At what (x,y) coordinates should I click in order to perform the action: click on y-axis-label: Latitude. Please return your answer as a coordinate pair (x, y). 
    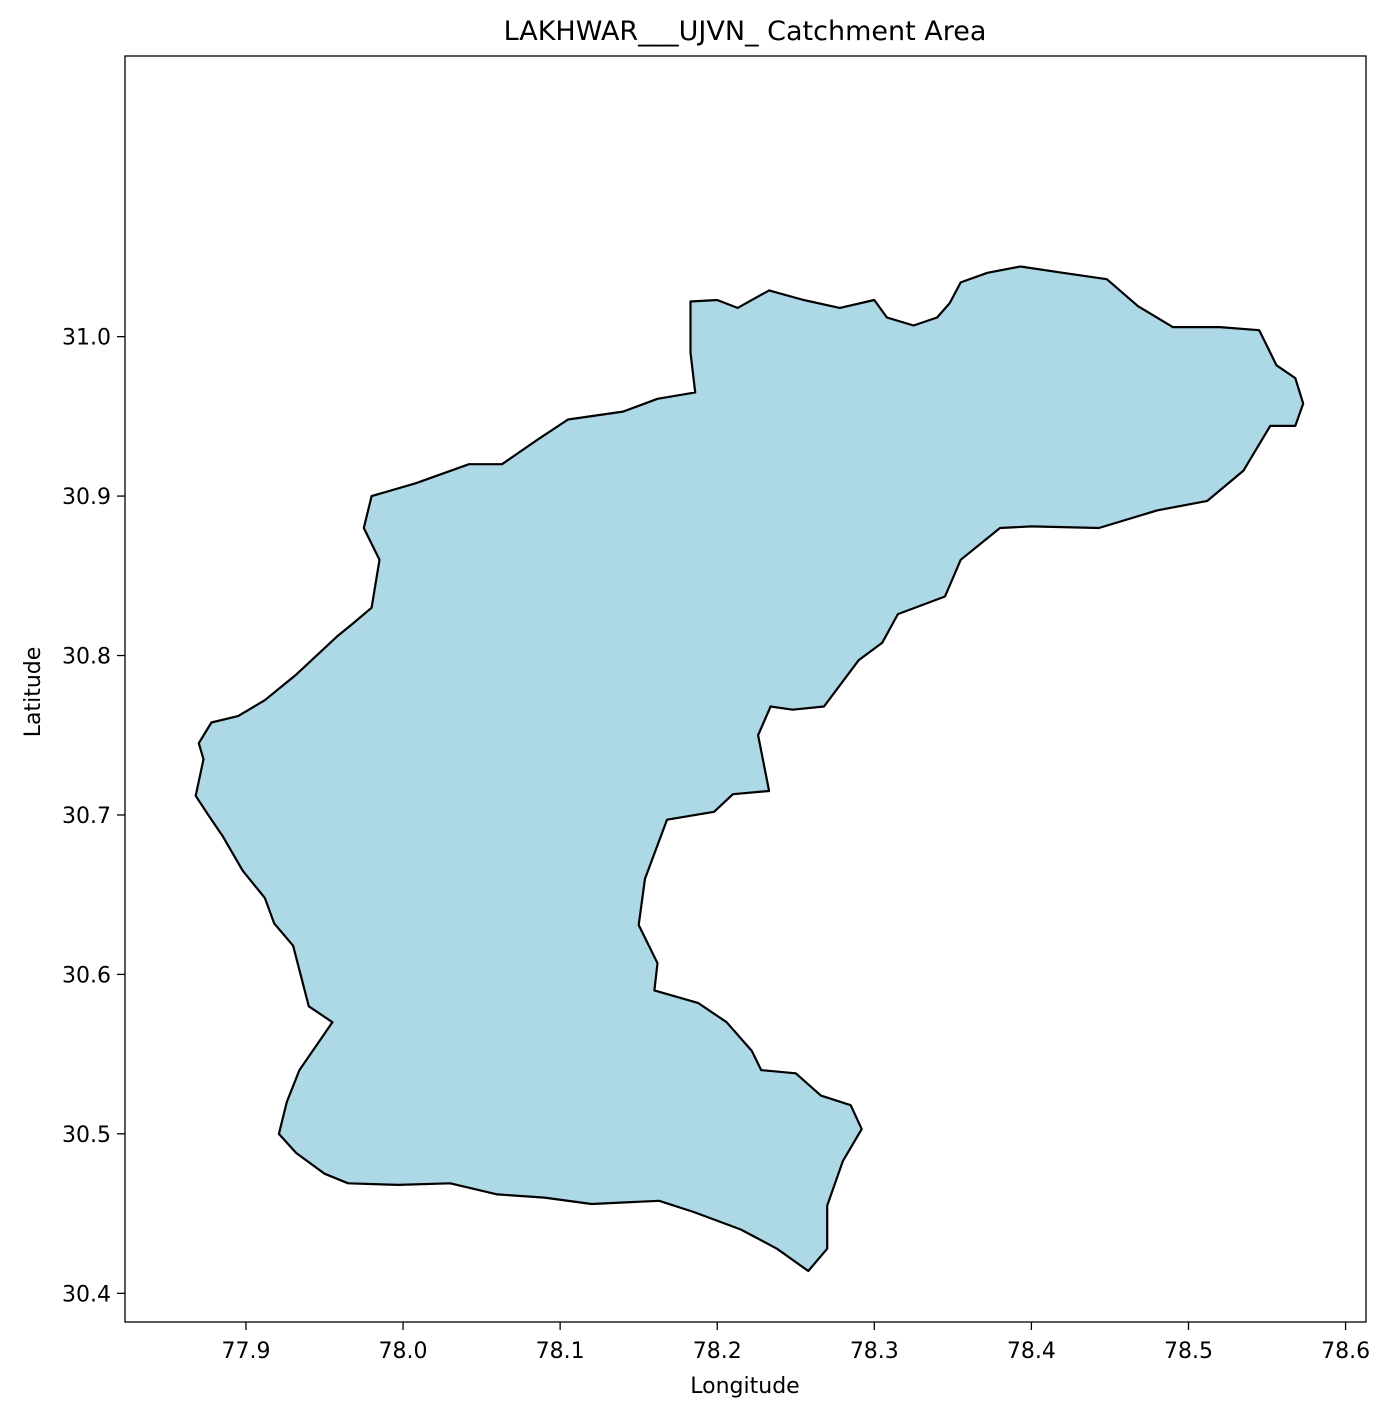
    Looking at the image, I should click on (33, 692).